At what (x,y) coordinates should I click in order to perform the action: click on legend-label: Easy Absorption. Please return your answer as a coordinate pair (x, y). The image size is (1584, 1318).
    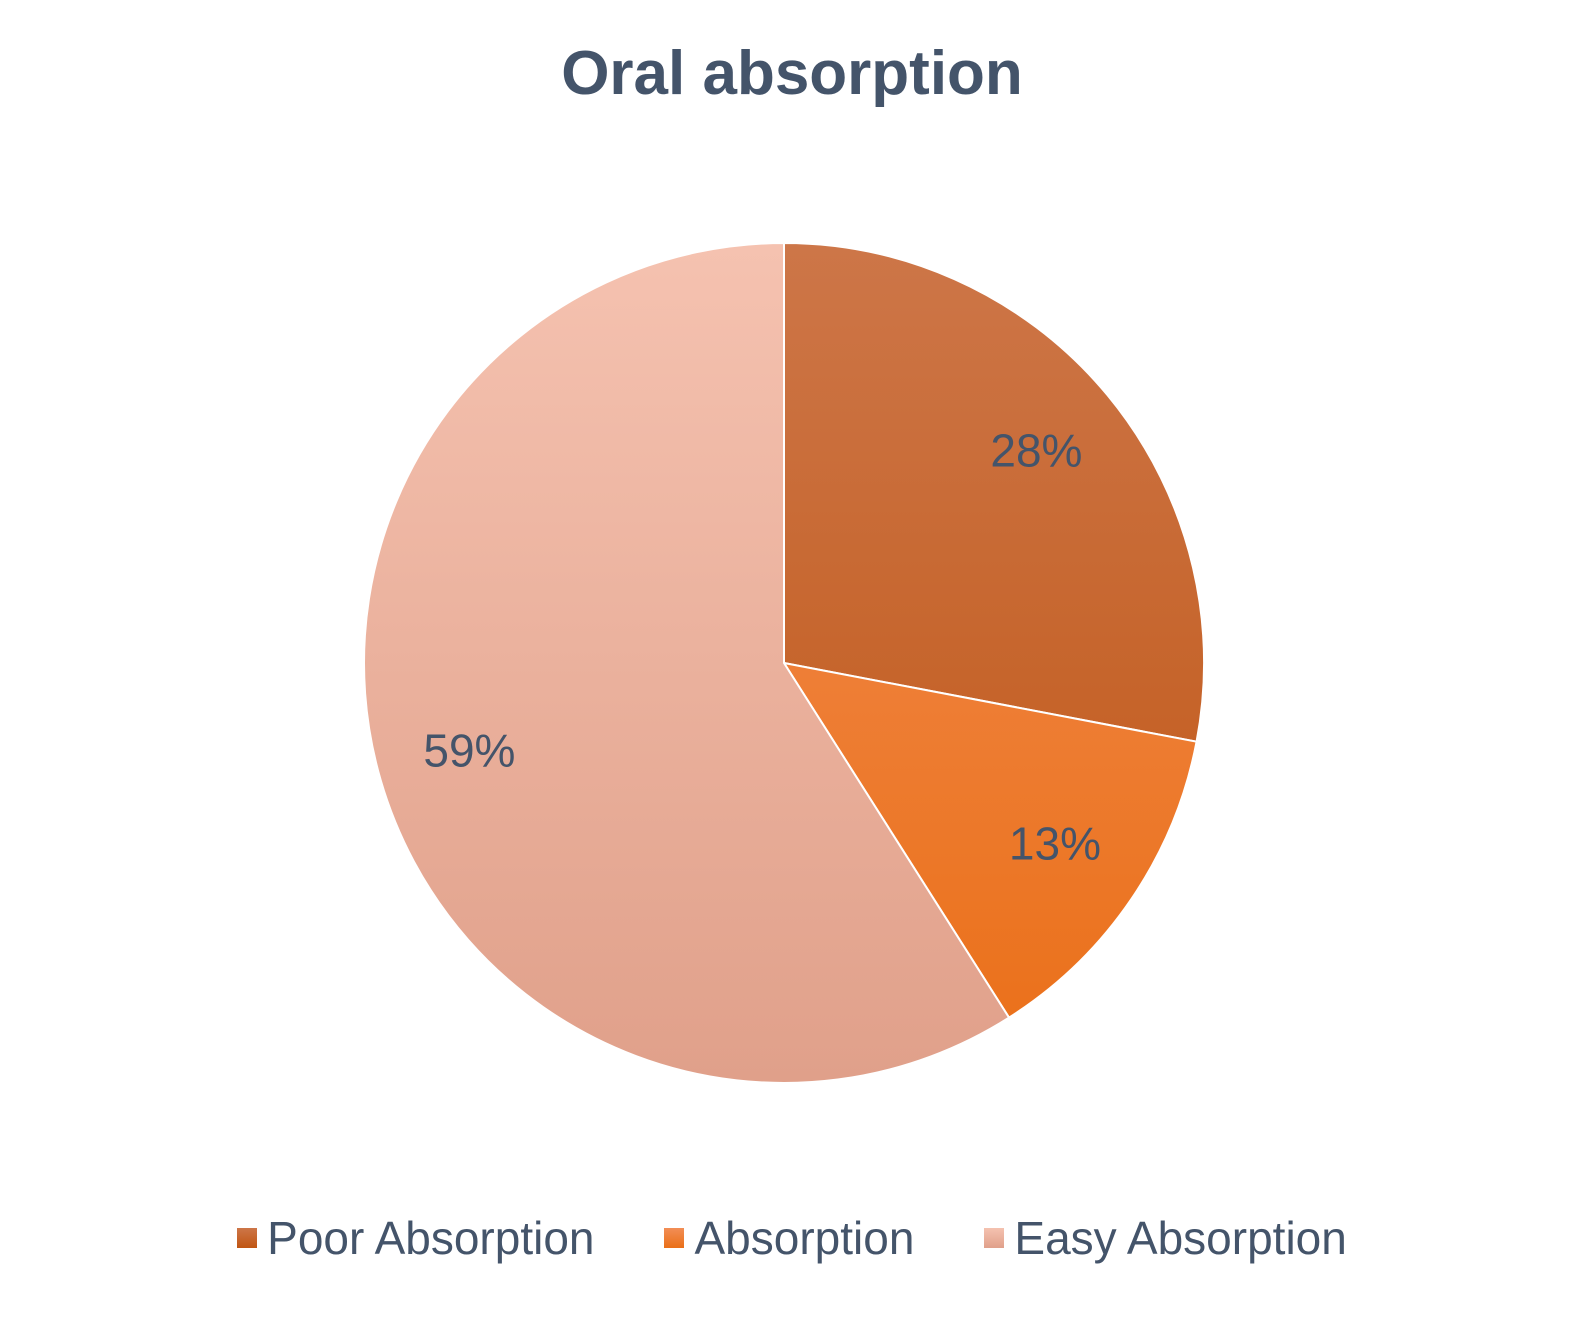
    Looking at the image, I should click on (1180, 1238).